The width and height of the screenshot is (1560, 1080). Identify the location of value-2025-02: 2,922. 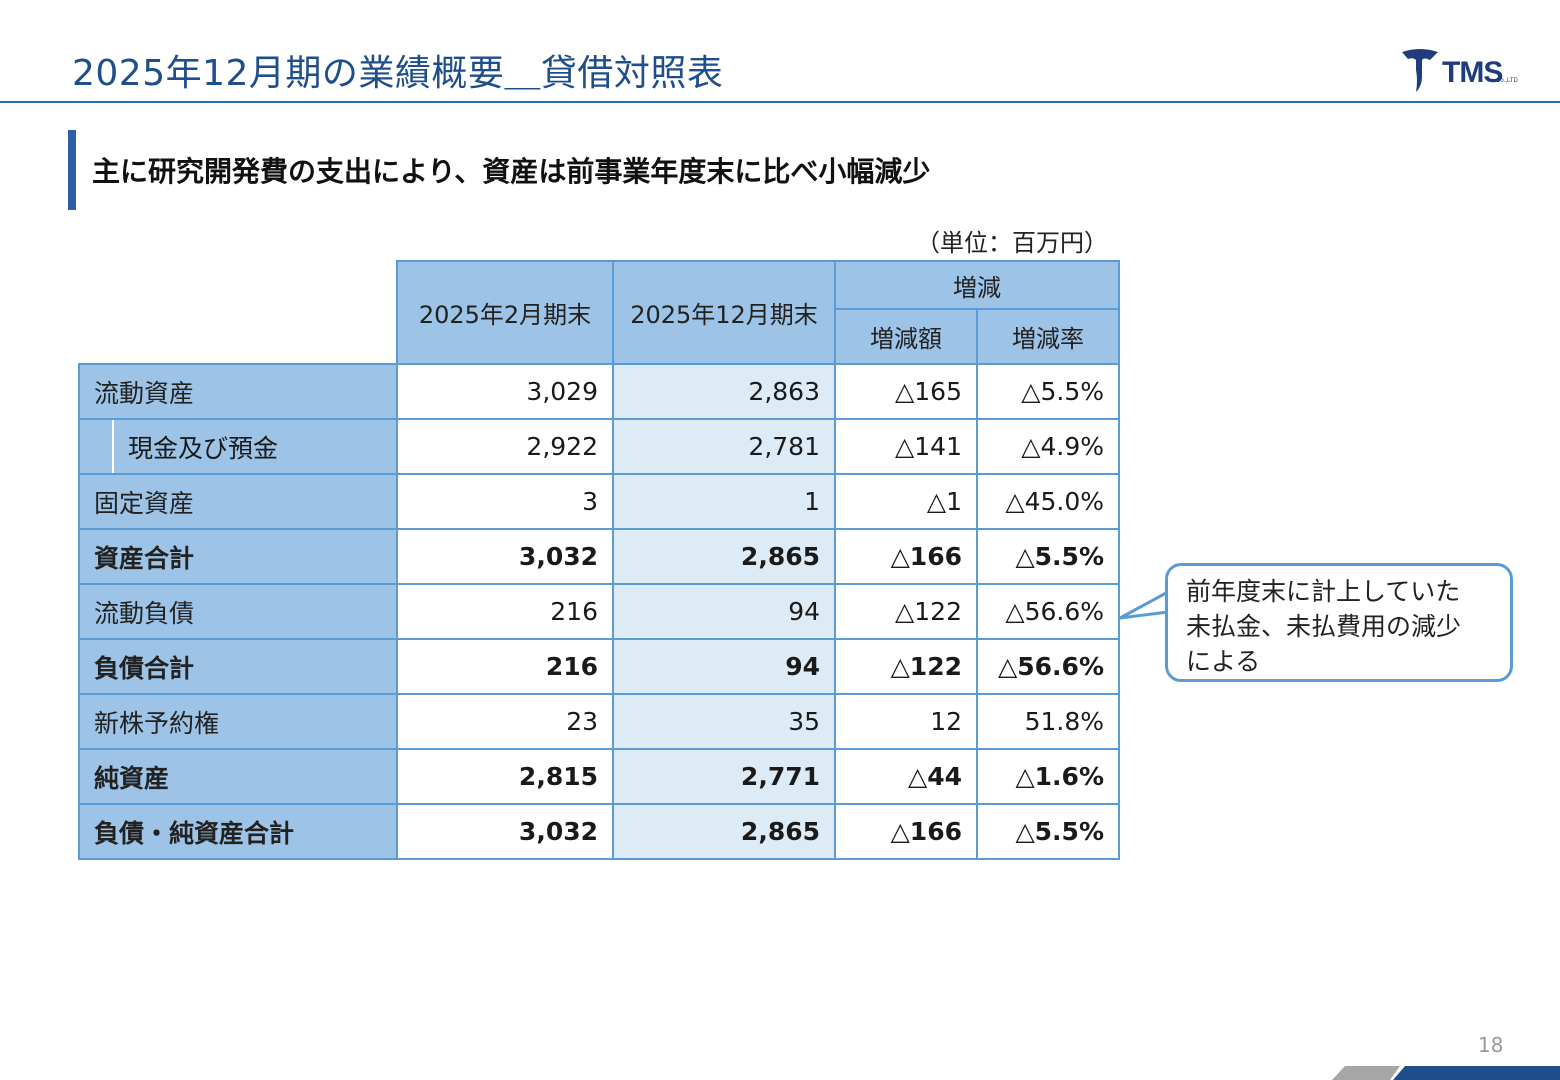
(505, 446).